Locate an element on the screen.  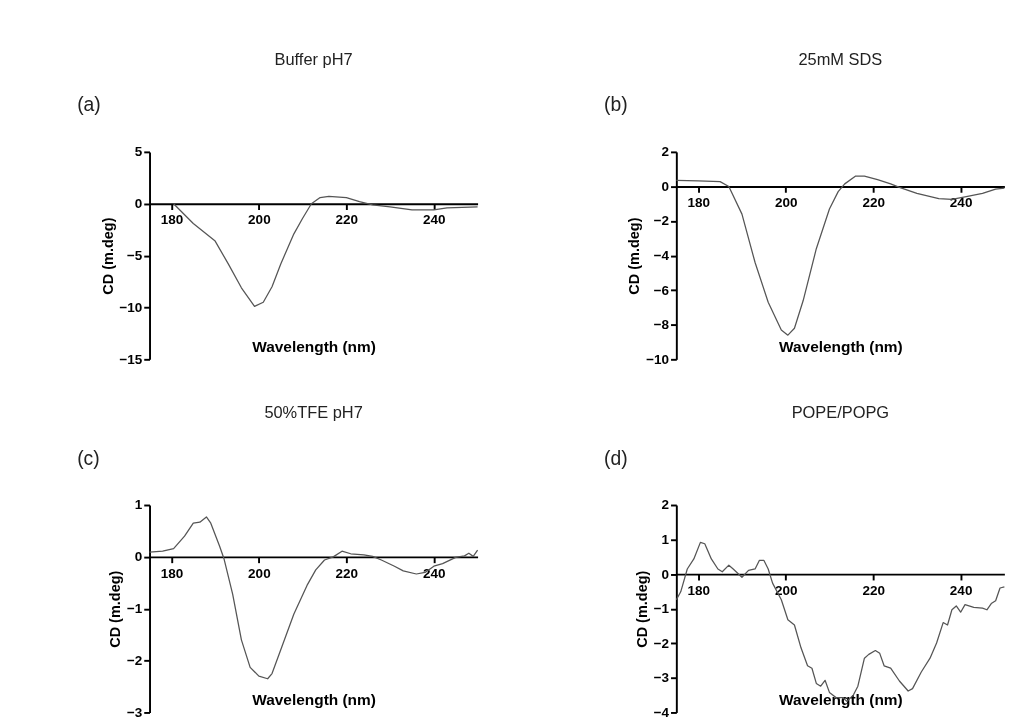
chart-title: 25mM SDS is located at coordinates (840, 59).